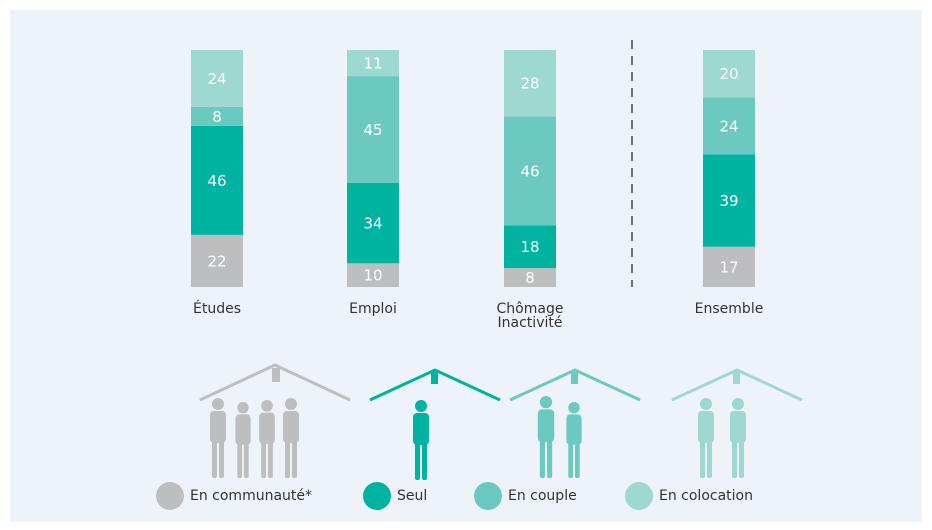  What do you see at coordinates (216, 309) in the screenshot?
I see `x-tick-label: Études` at bounding box center [216, 309].